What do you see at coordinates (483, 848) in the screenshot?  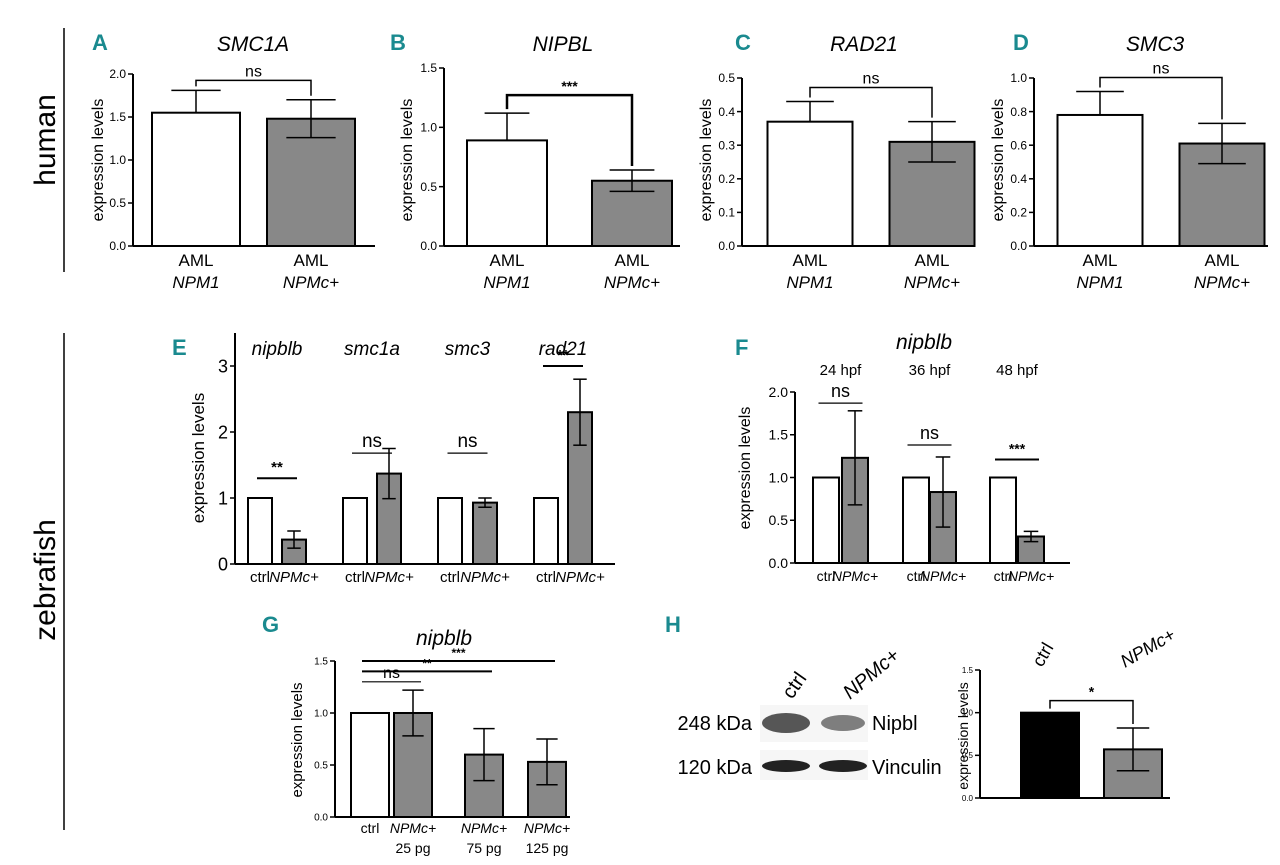 I see `x-tick-label: 75 pg` at bounding box center [483, 848].